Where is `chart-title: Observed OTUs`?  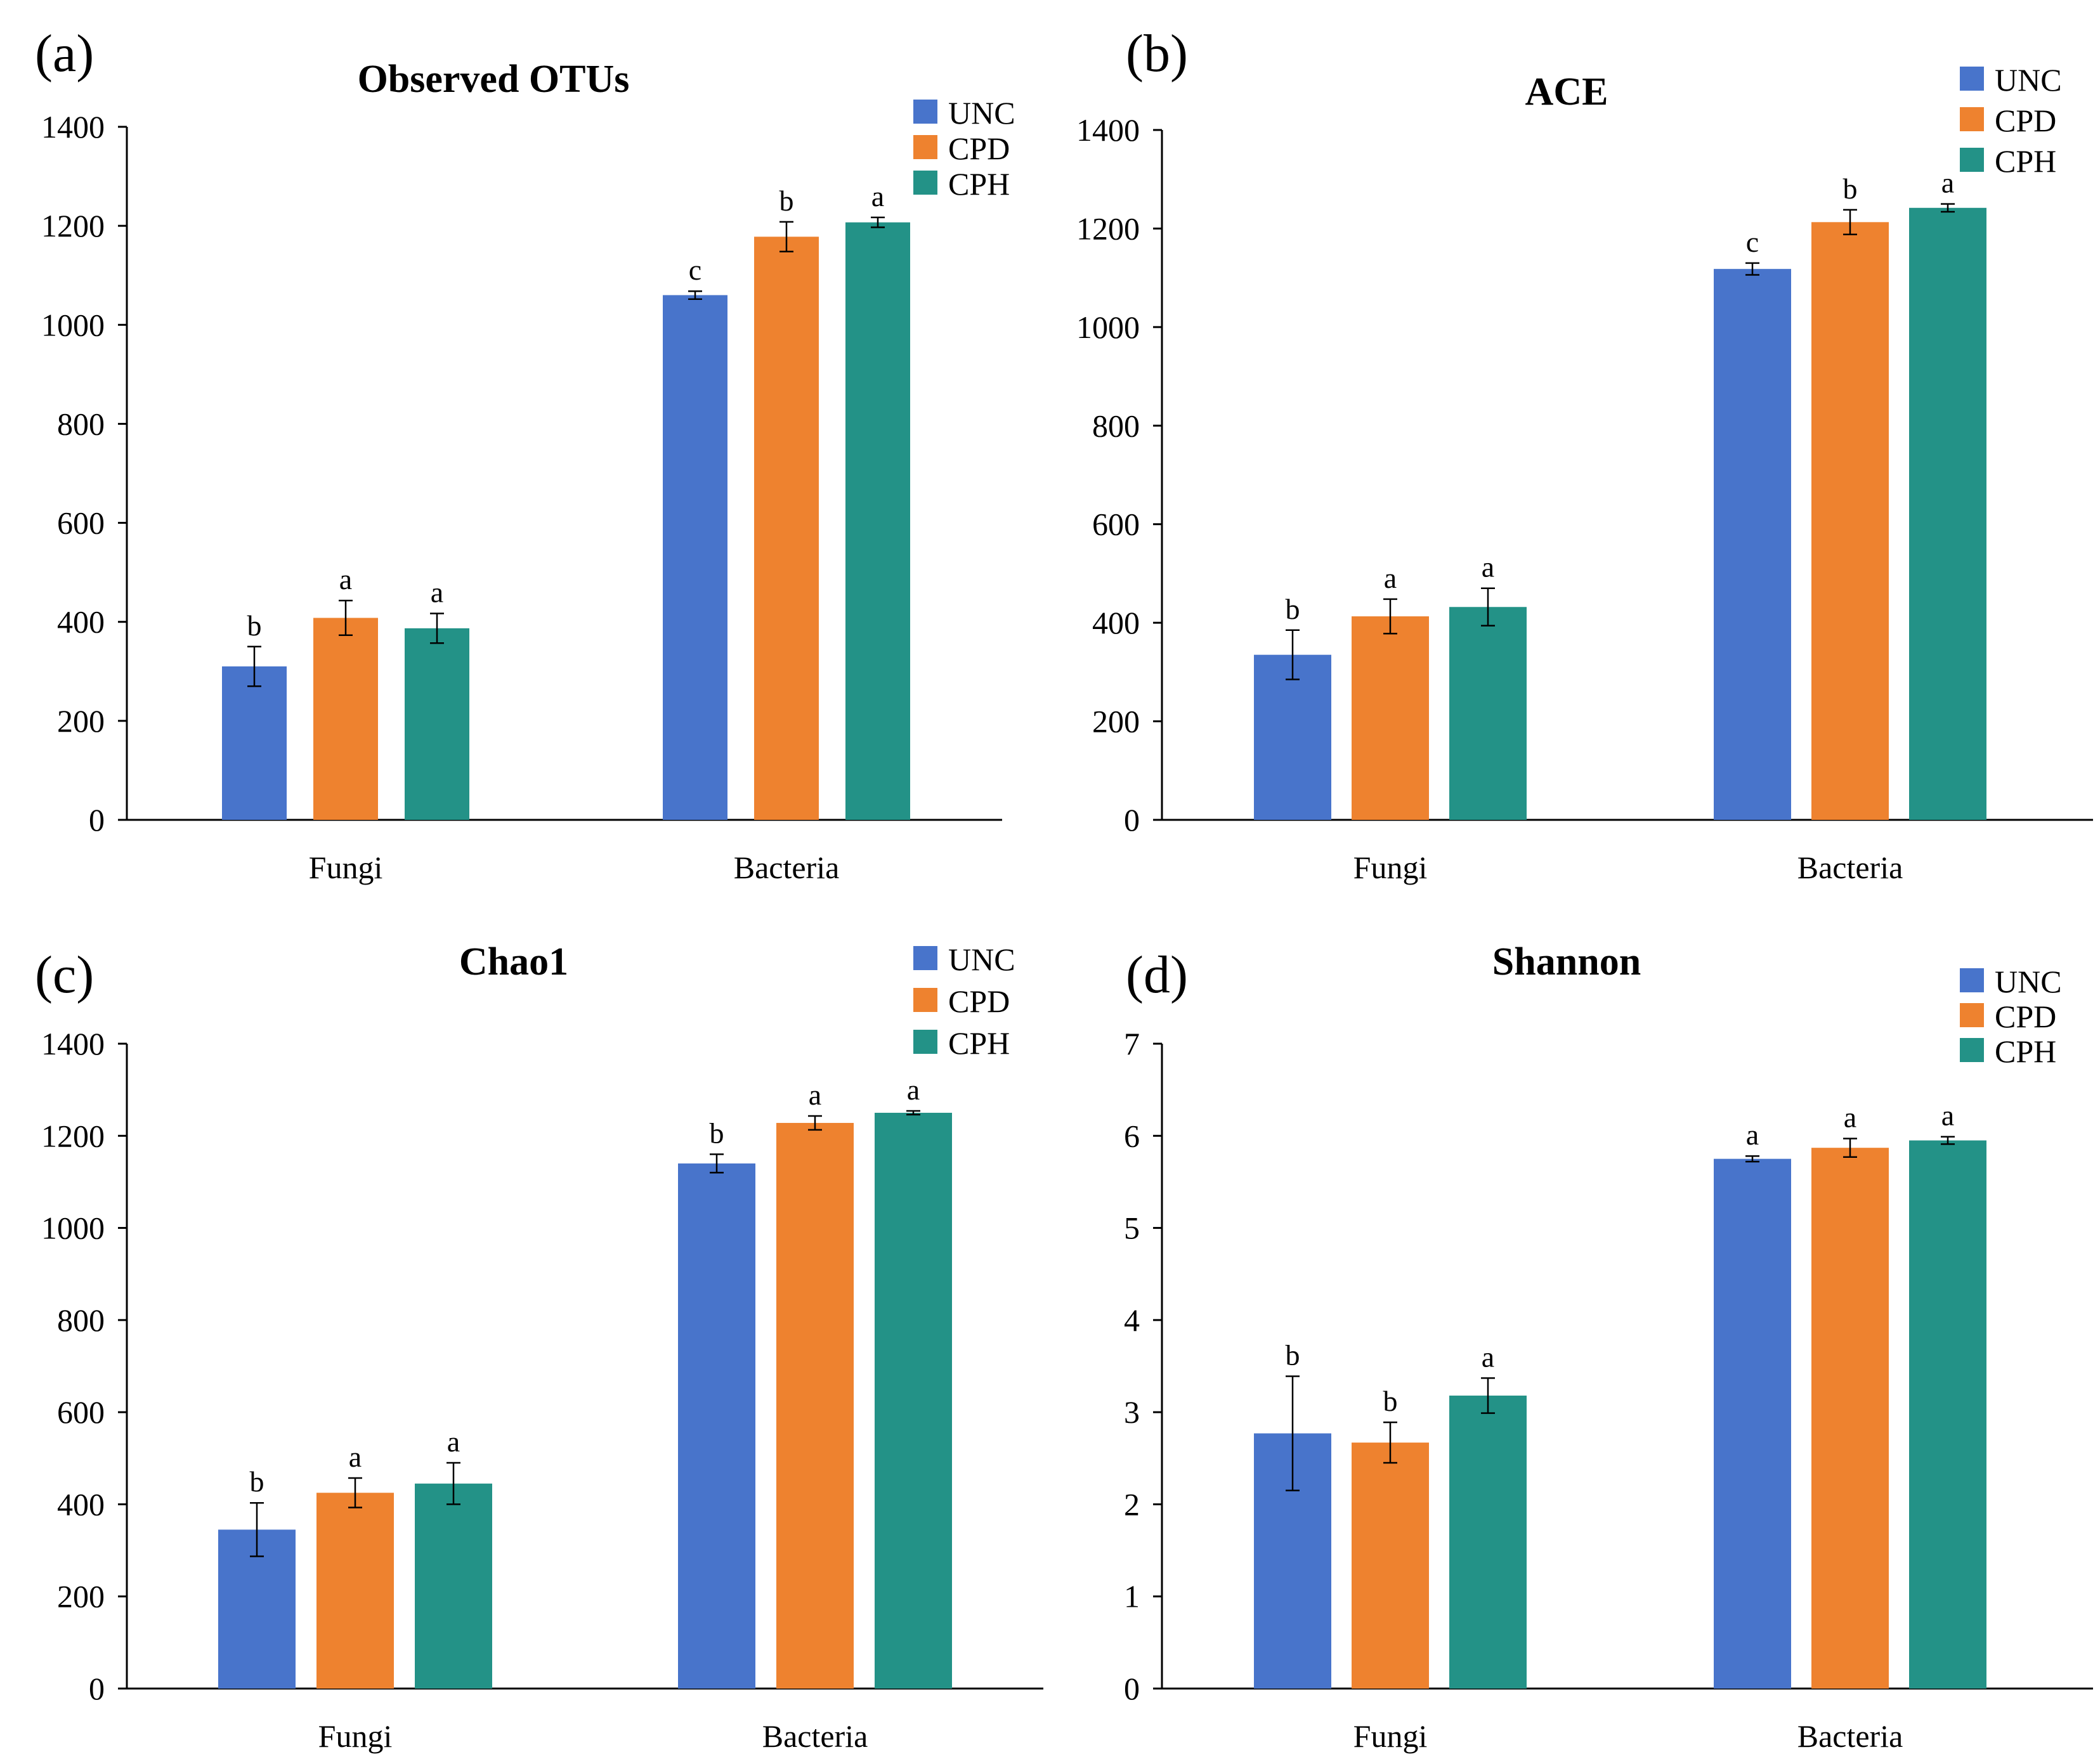 chart-title: Observed OTUs is located at coordinates (494, 79).